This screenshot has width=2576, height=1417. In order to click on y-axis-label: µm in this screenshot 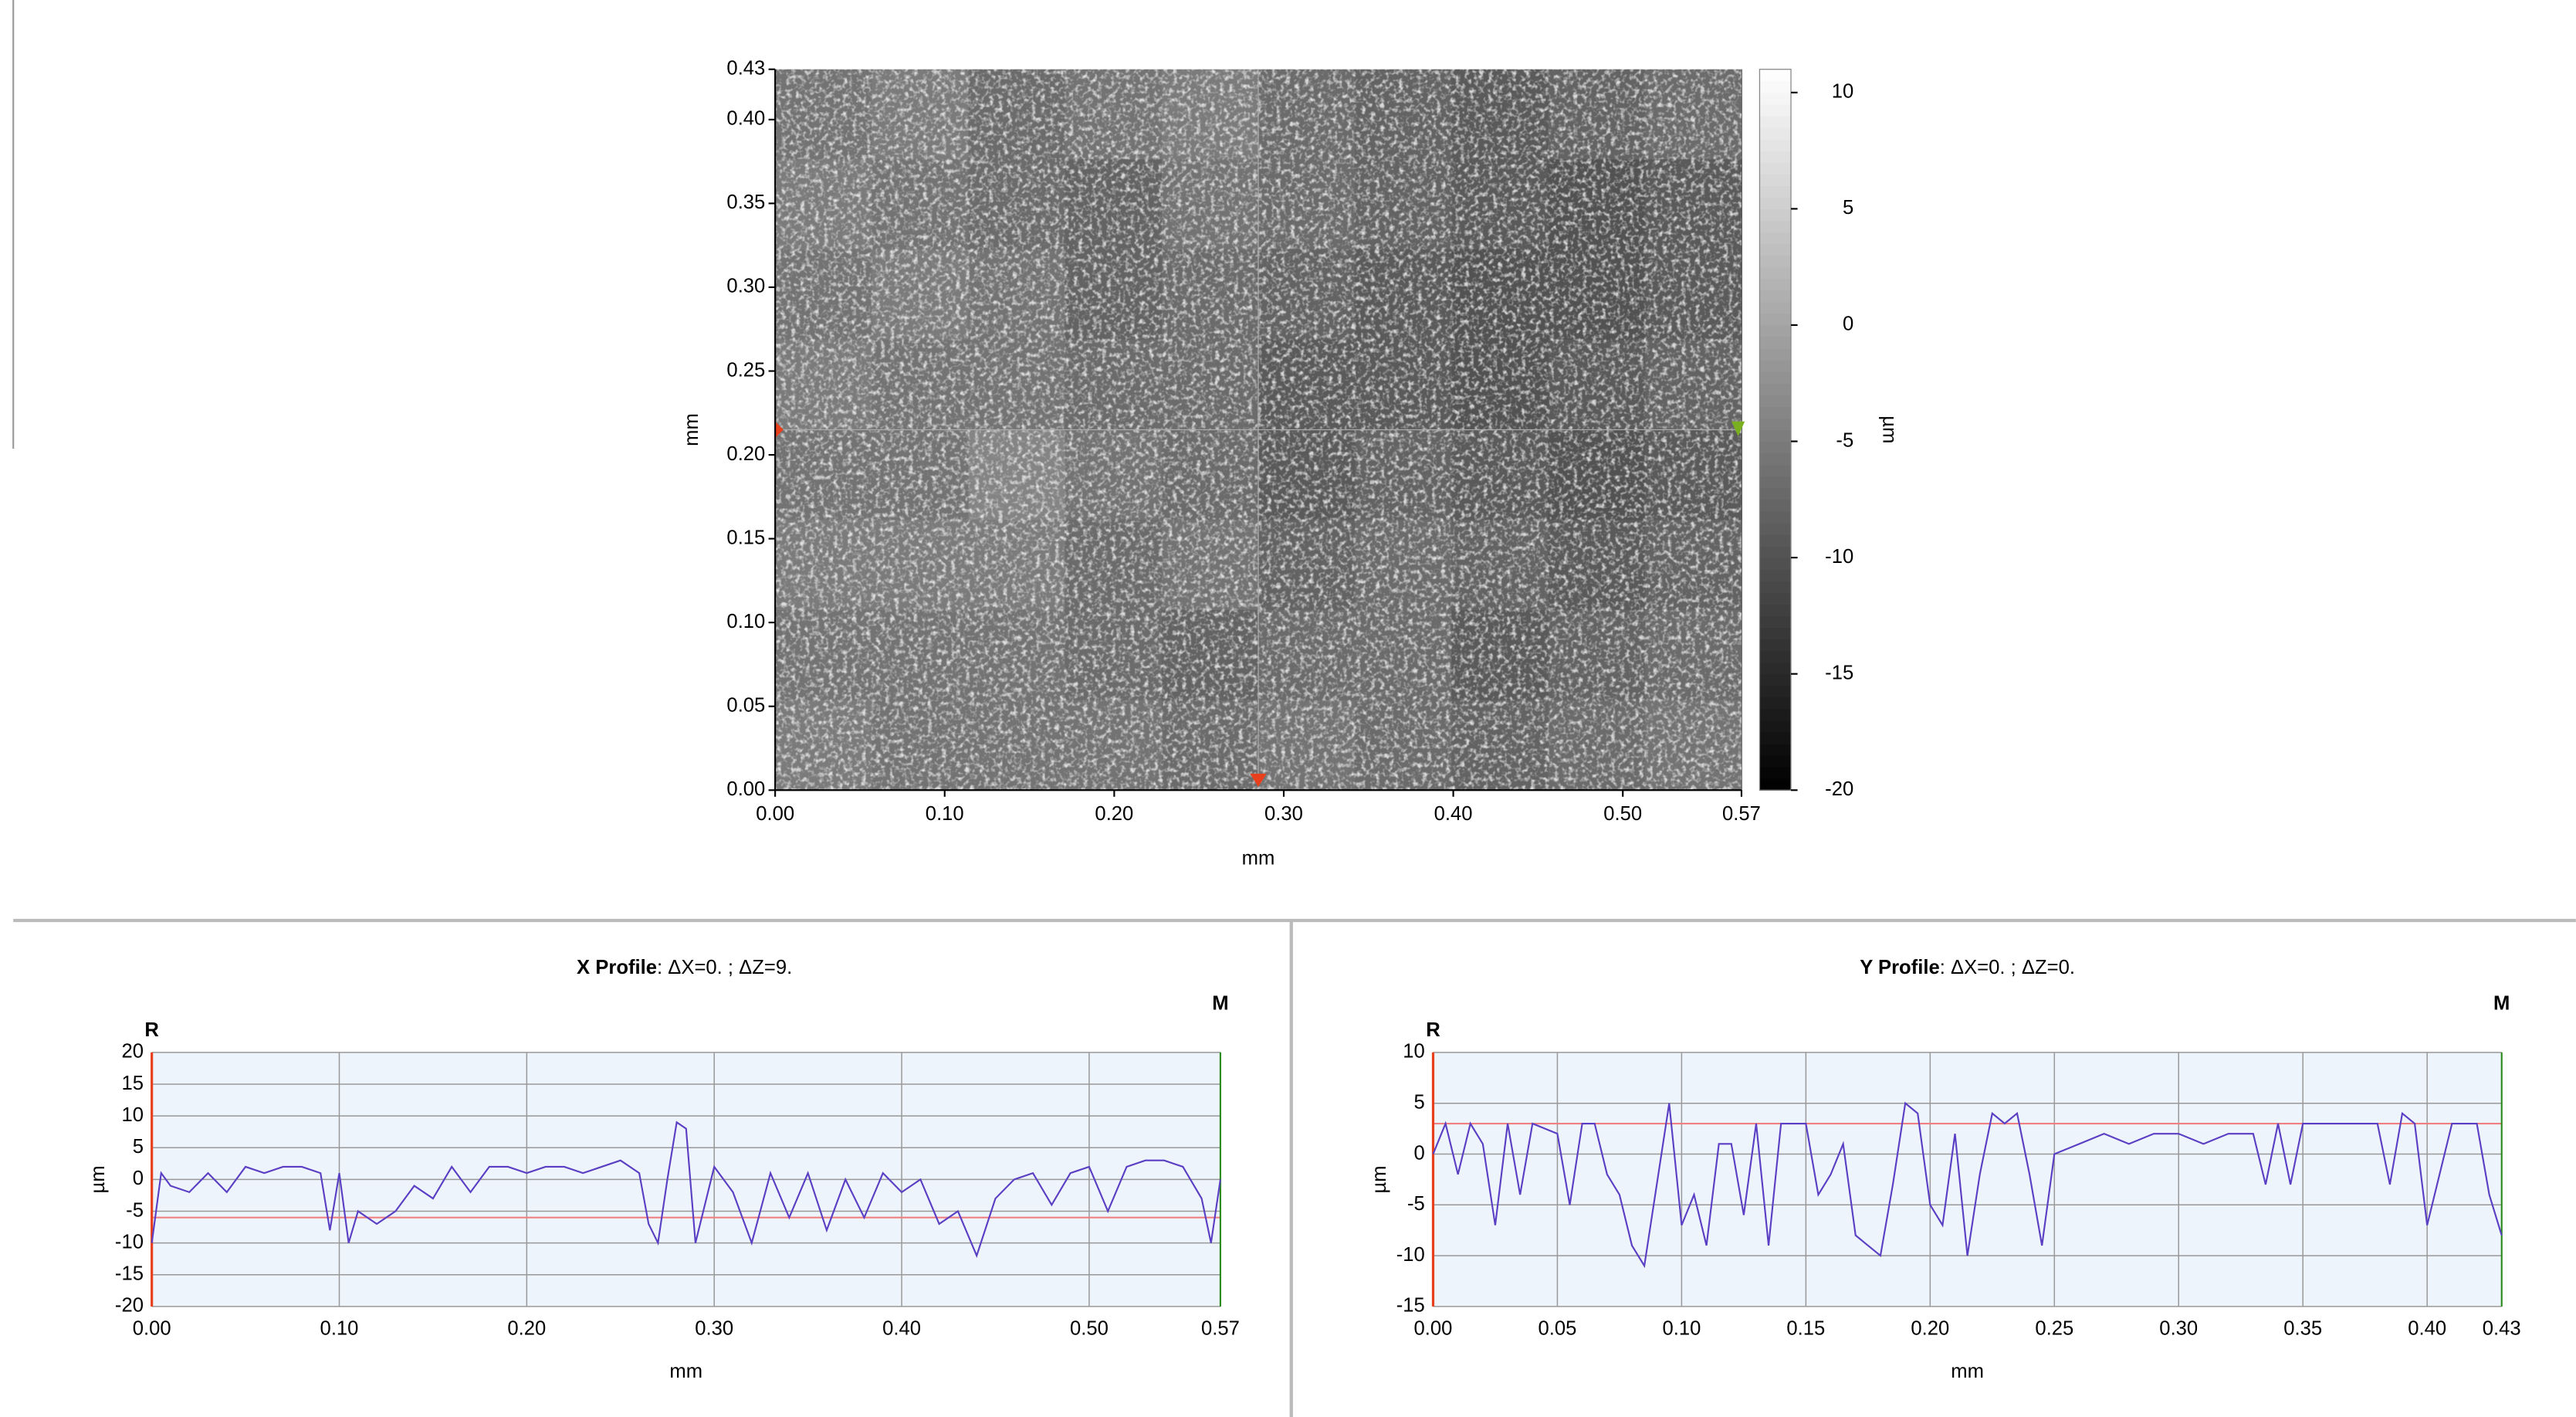, I will do `click(1379, 1179)`.